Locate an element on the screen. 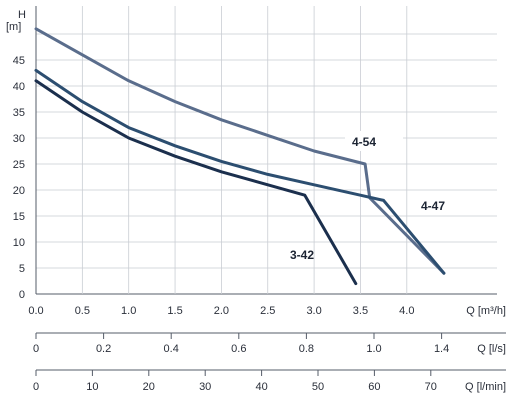 The height and width of the screenshot is (404, 512). y-axis-unit: [m] is located at coordinates (13, 27).